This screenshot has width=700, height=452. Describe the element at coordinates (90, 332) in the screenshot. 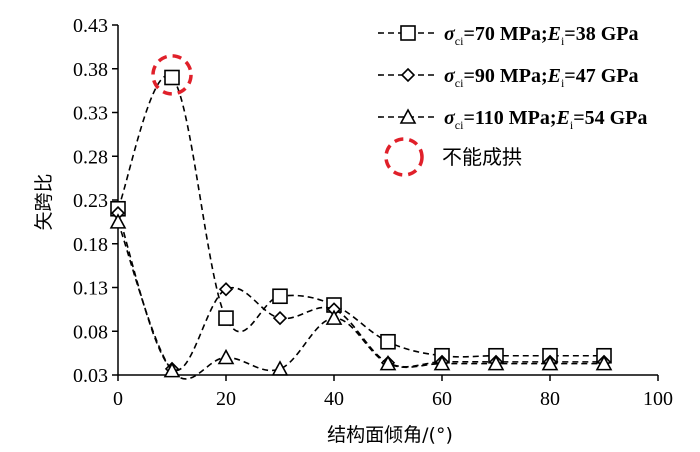

I see `y-tick-label: 0.08` at that location.